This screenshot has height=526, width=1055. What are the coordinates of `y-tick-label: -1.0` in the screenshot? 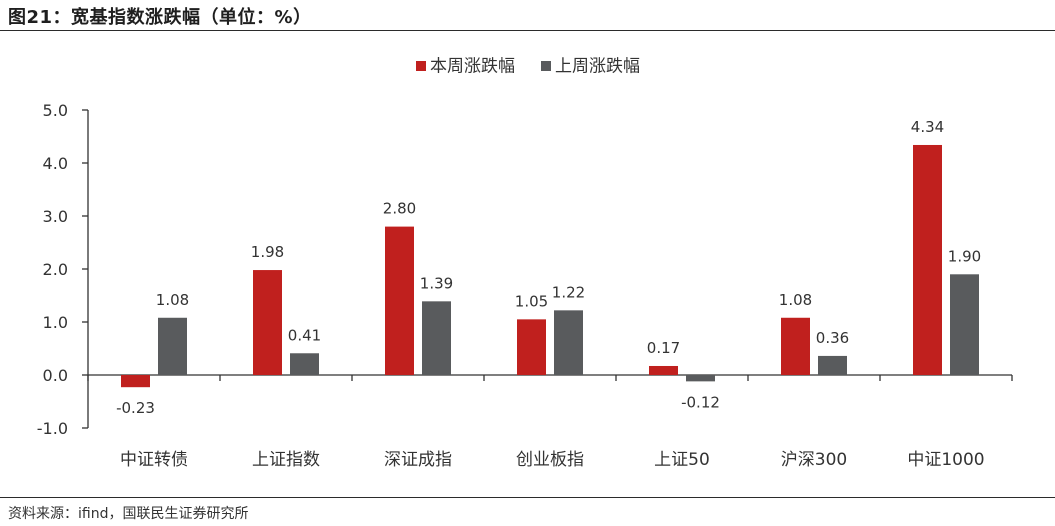 It's located at (52, 428).